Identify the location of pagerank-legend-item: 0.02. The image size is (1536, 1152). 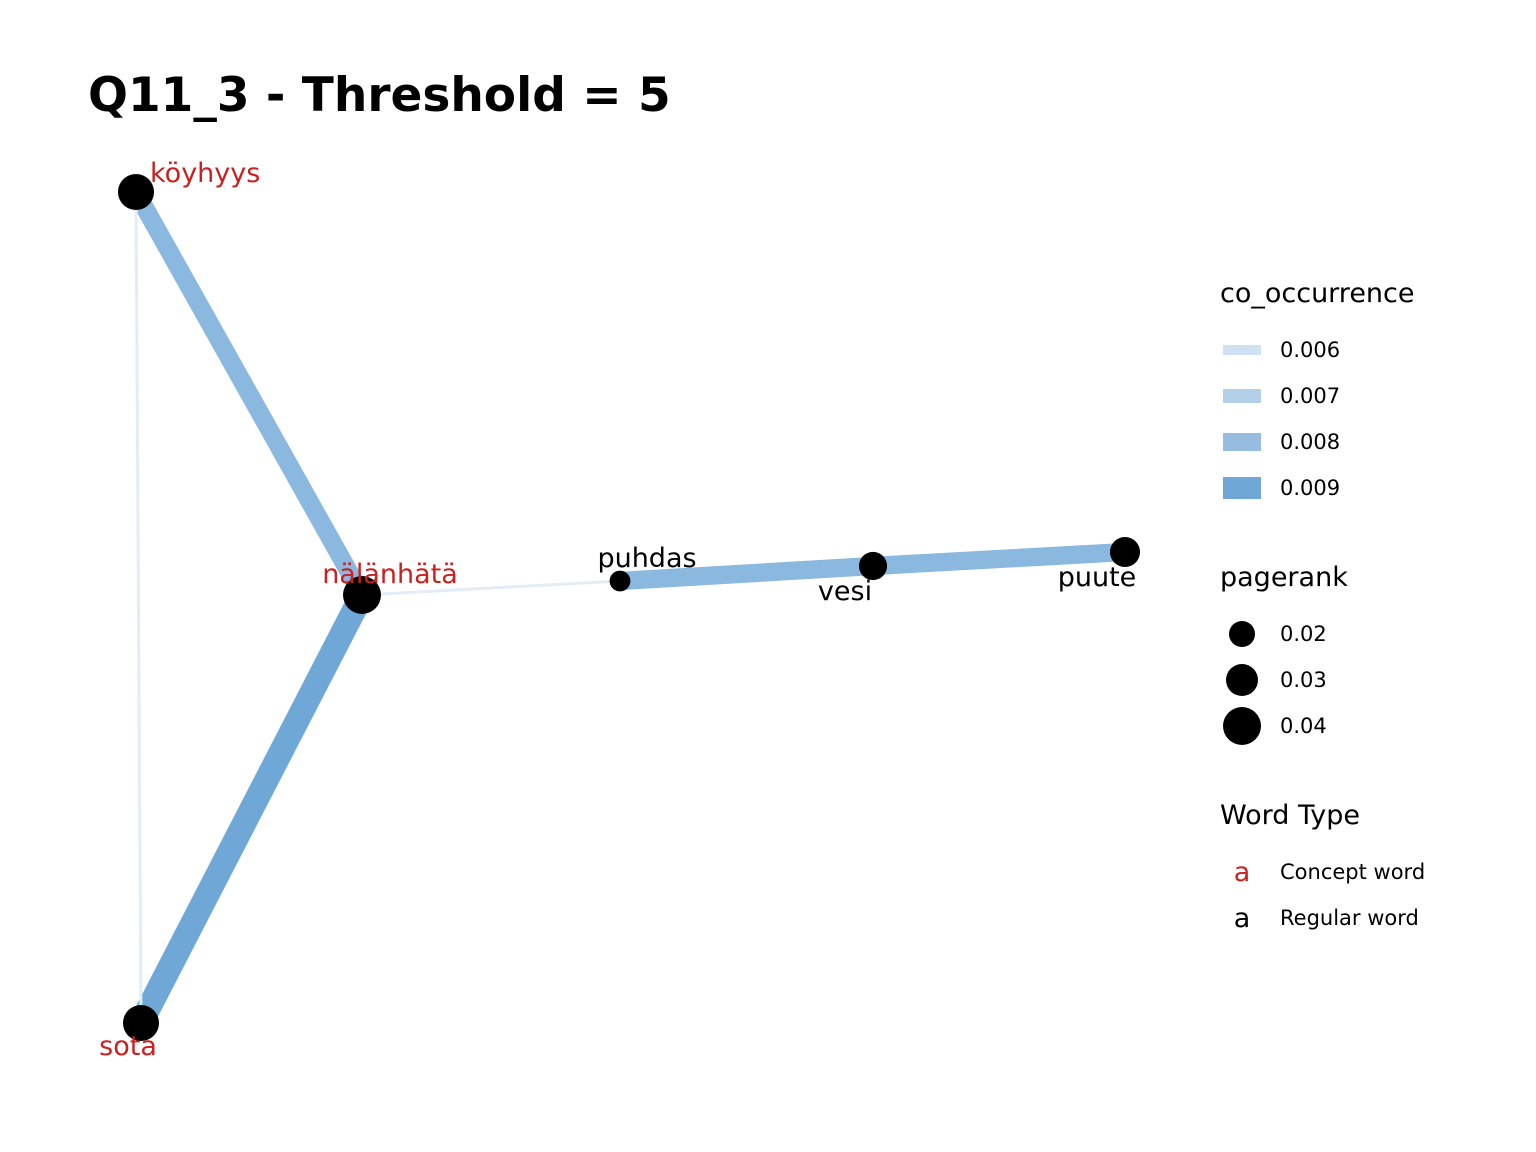
(1284, 634).